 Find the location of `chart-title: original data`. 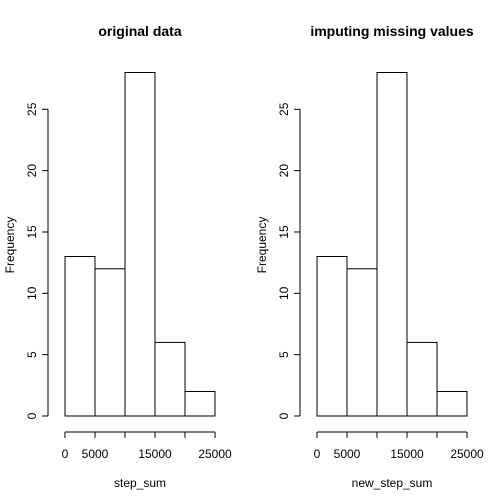

chart-title: original data is located at coordinates (139, 31).